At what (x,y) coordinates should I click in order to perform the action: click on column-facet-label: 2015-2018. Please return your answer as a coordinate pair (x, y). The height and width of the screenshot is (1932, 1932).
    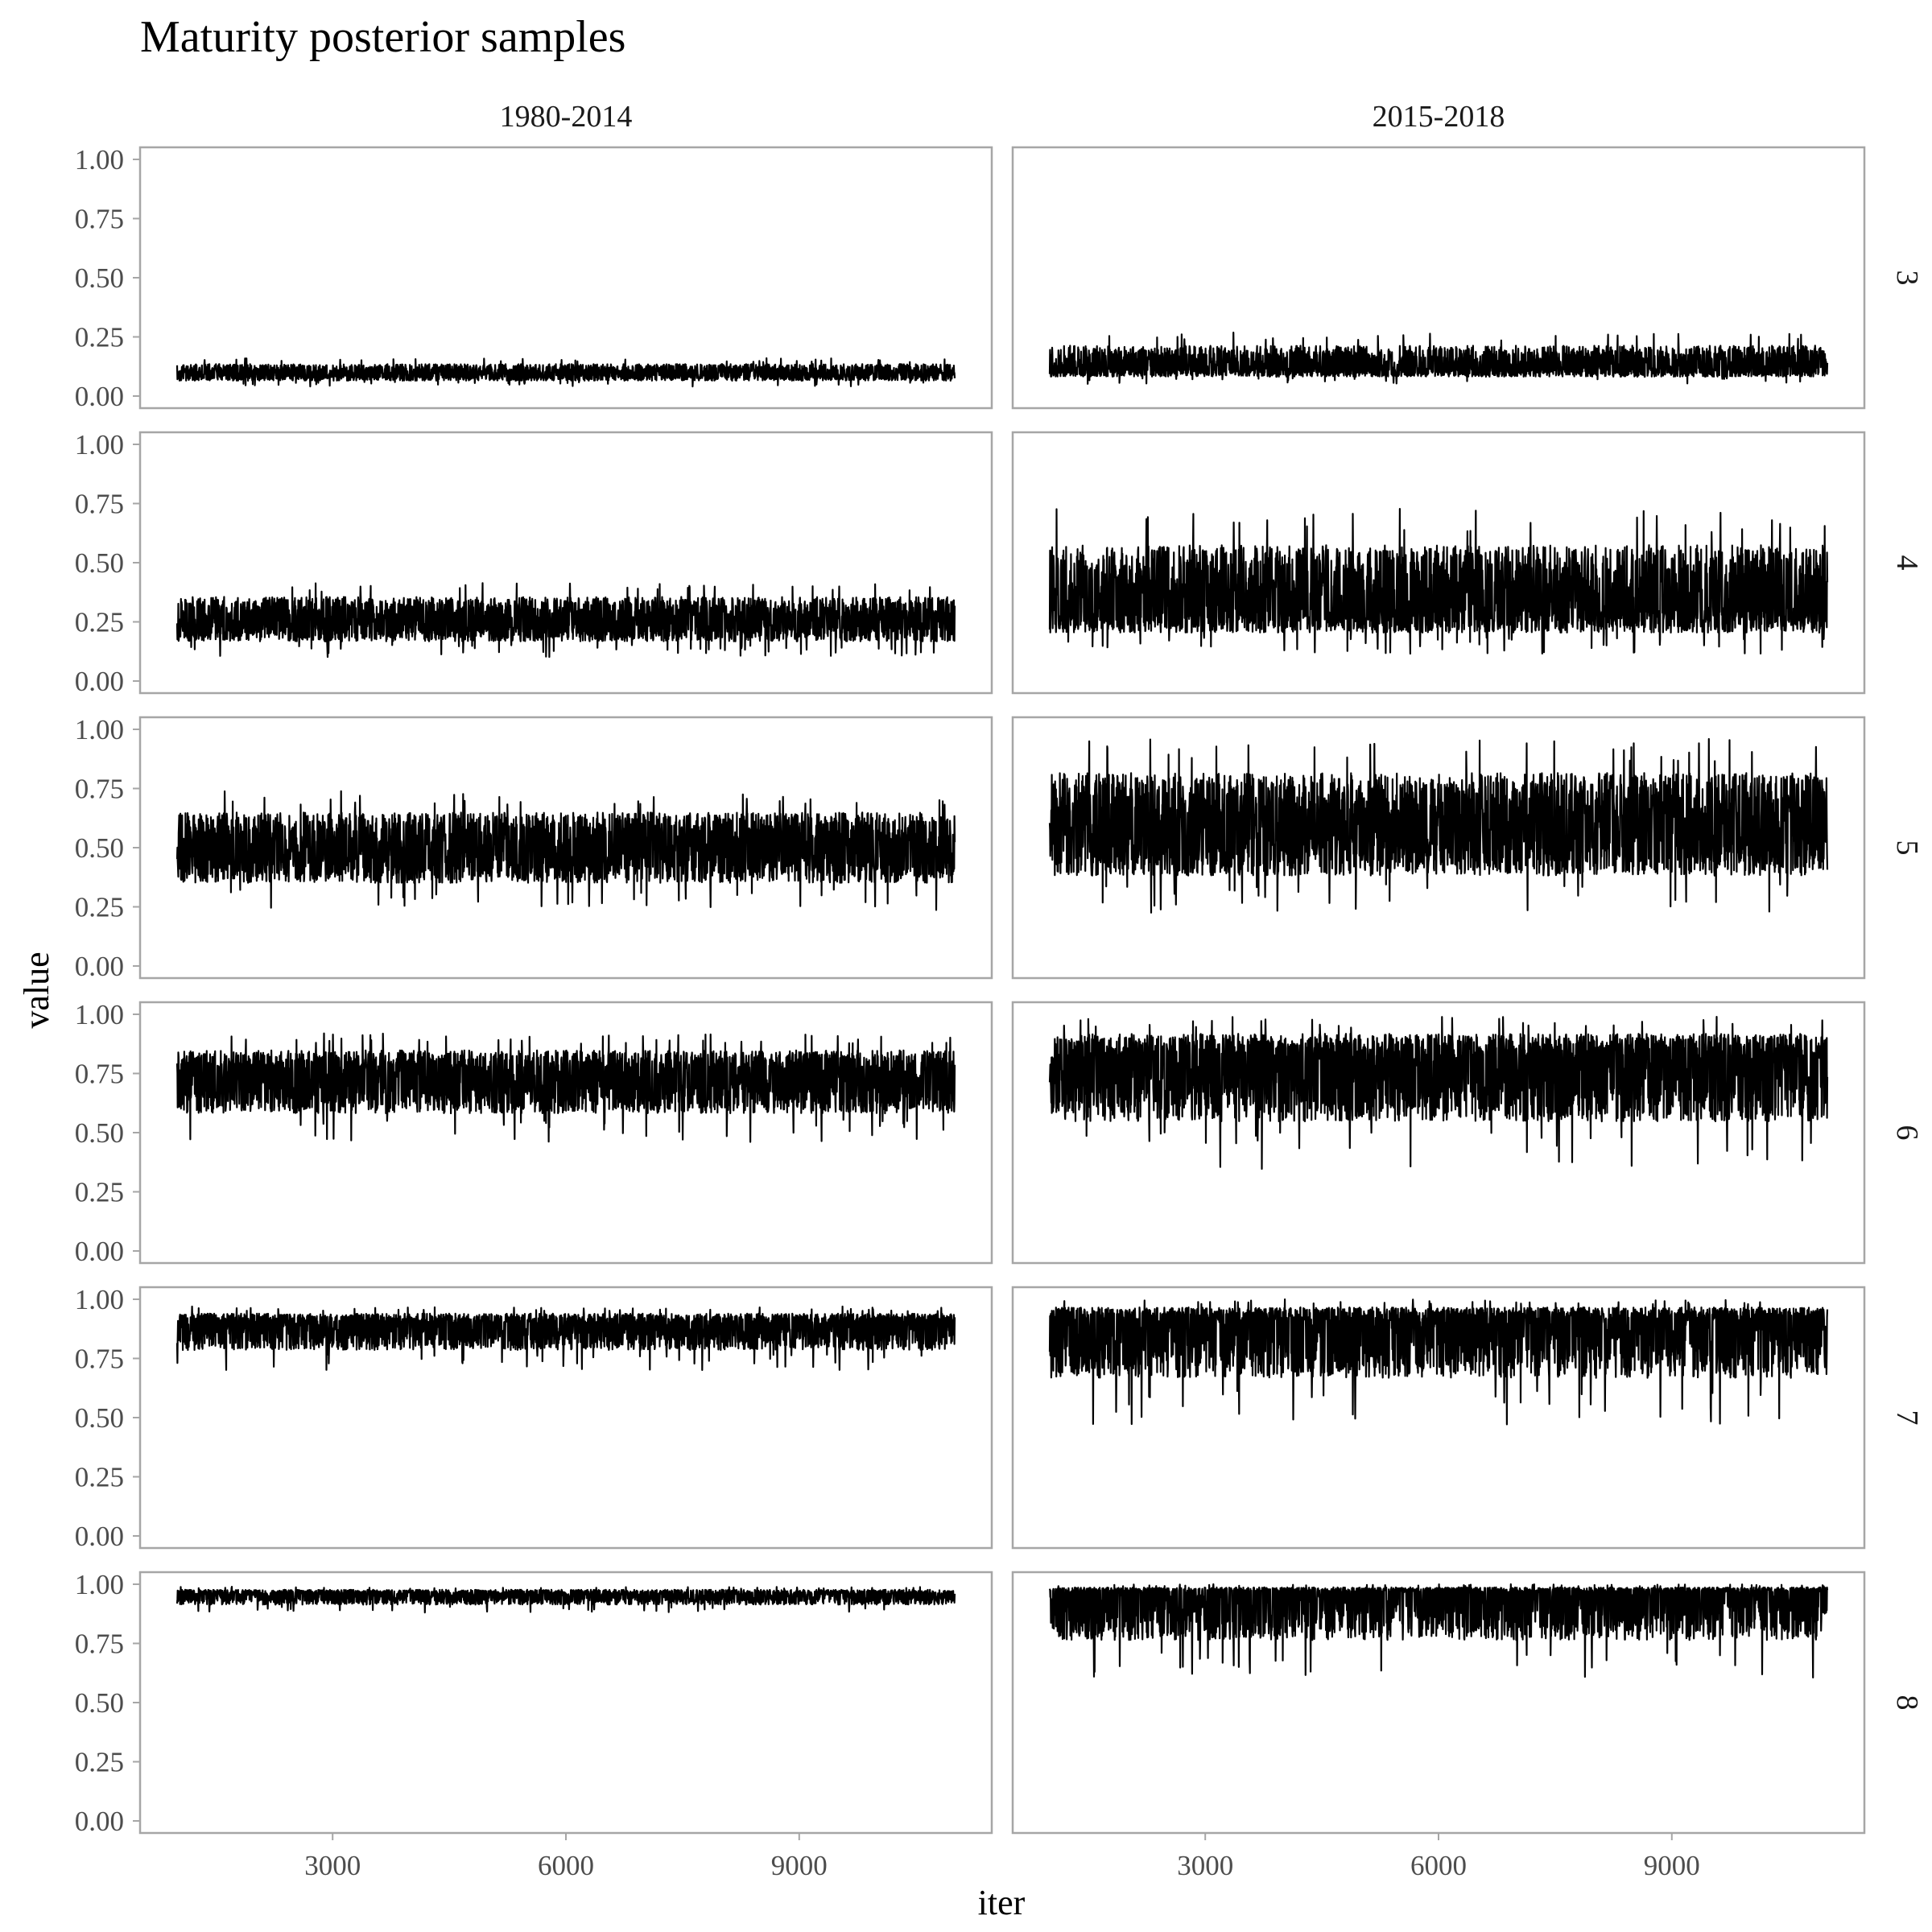
    Looking at the image, I should click on (1439, 117).